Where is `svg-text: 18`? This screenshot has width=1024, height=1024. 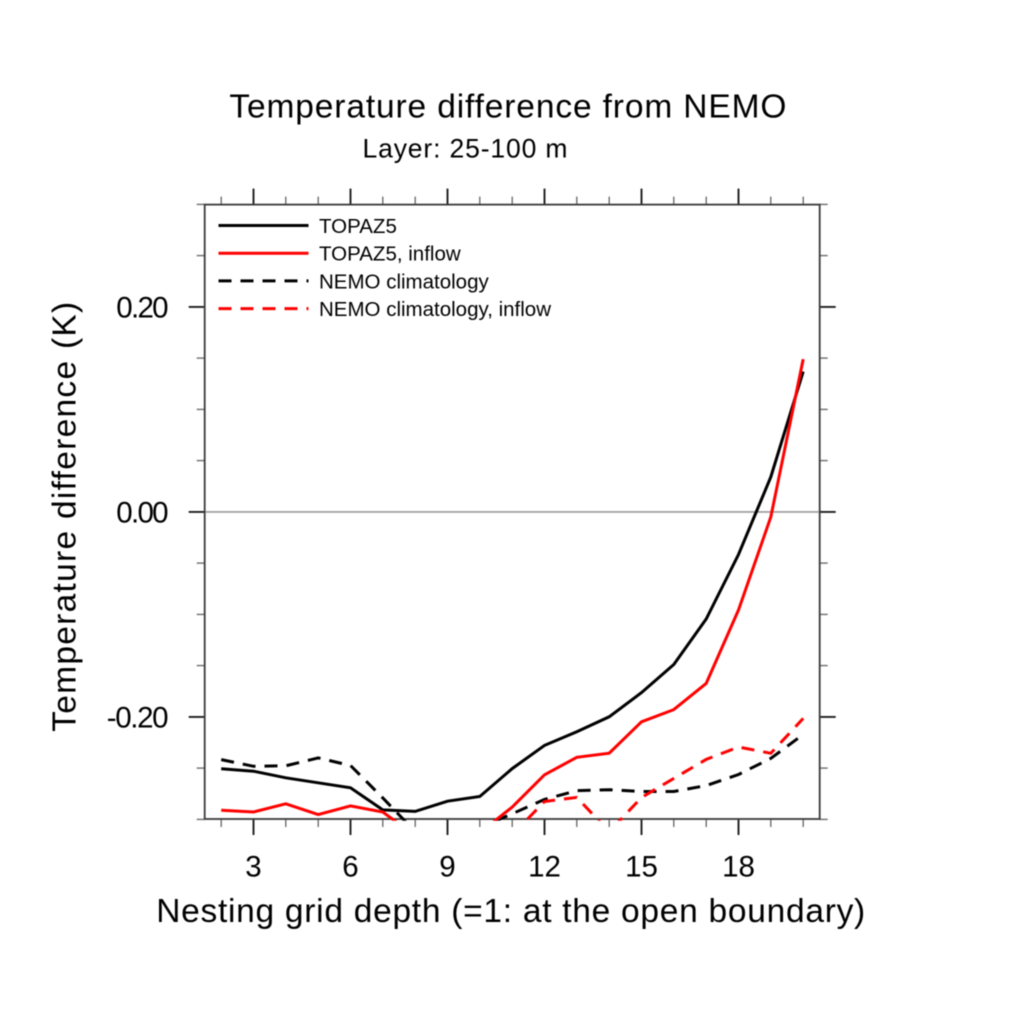
svg-text: 18 is located at coordinates (738, 866).